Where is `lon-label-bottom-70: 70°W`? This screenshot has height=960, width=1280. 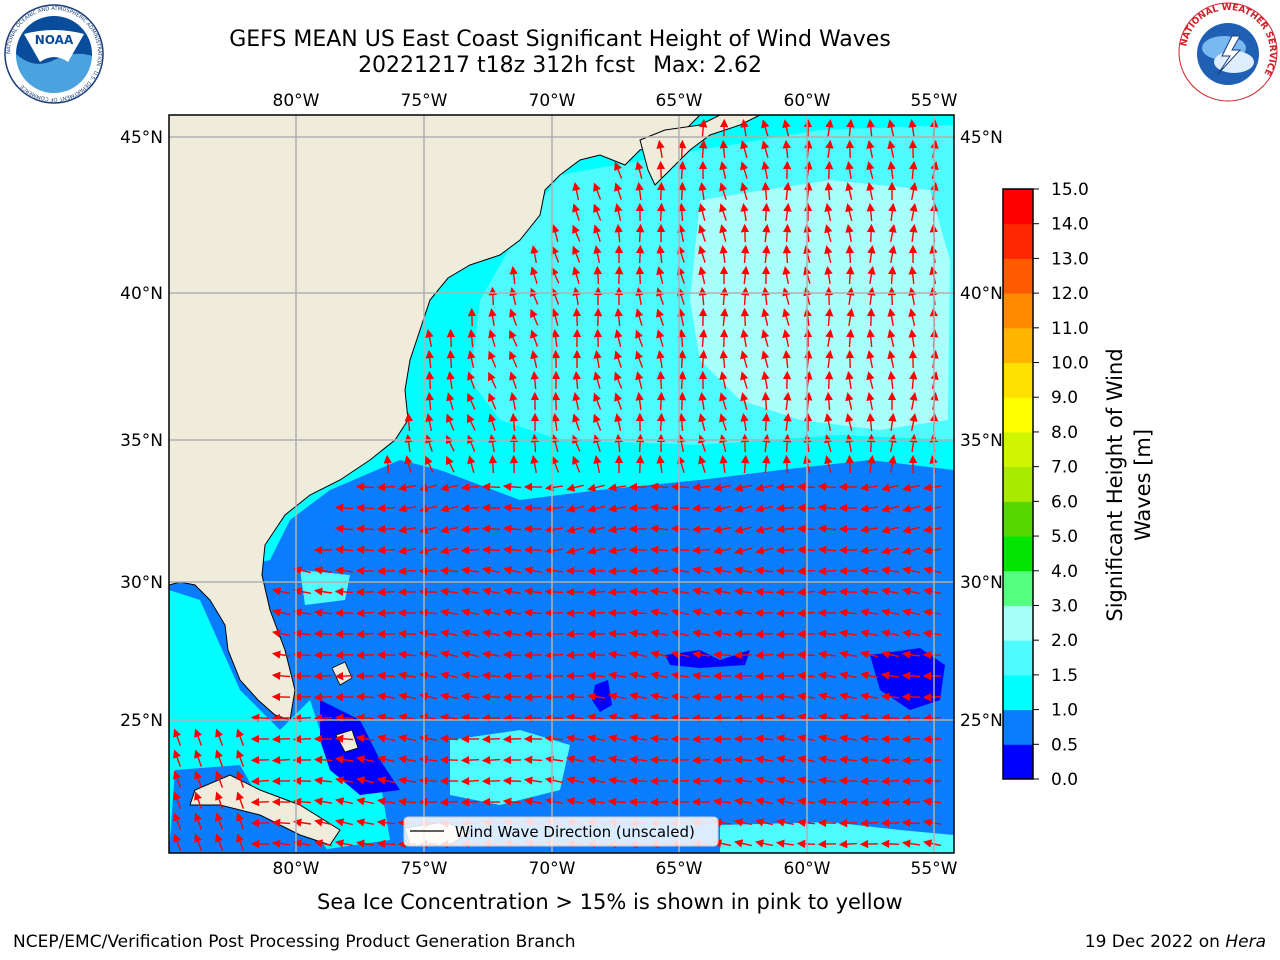
lon-label-bottom-70: 70°W is located at coordinates (552, 869).